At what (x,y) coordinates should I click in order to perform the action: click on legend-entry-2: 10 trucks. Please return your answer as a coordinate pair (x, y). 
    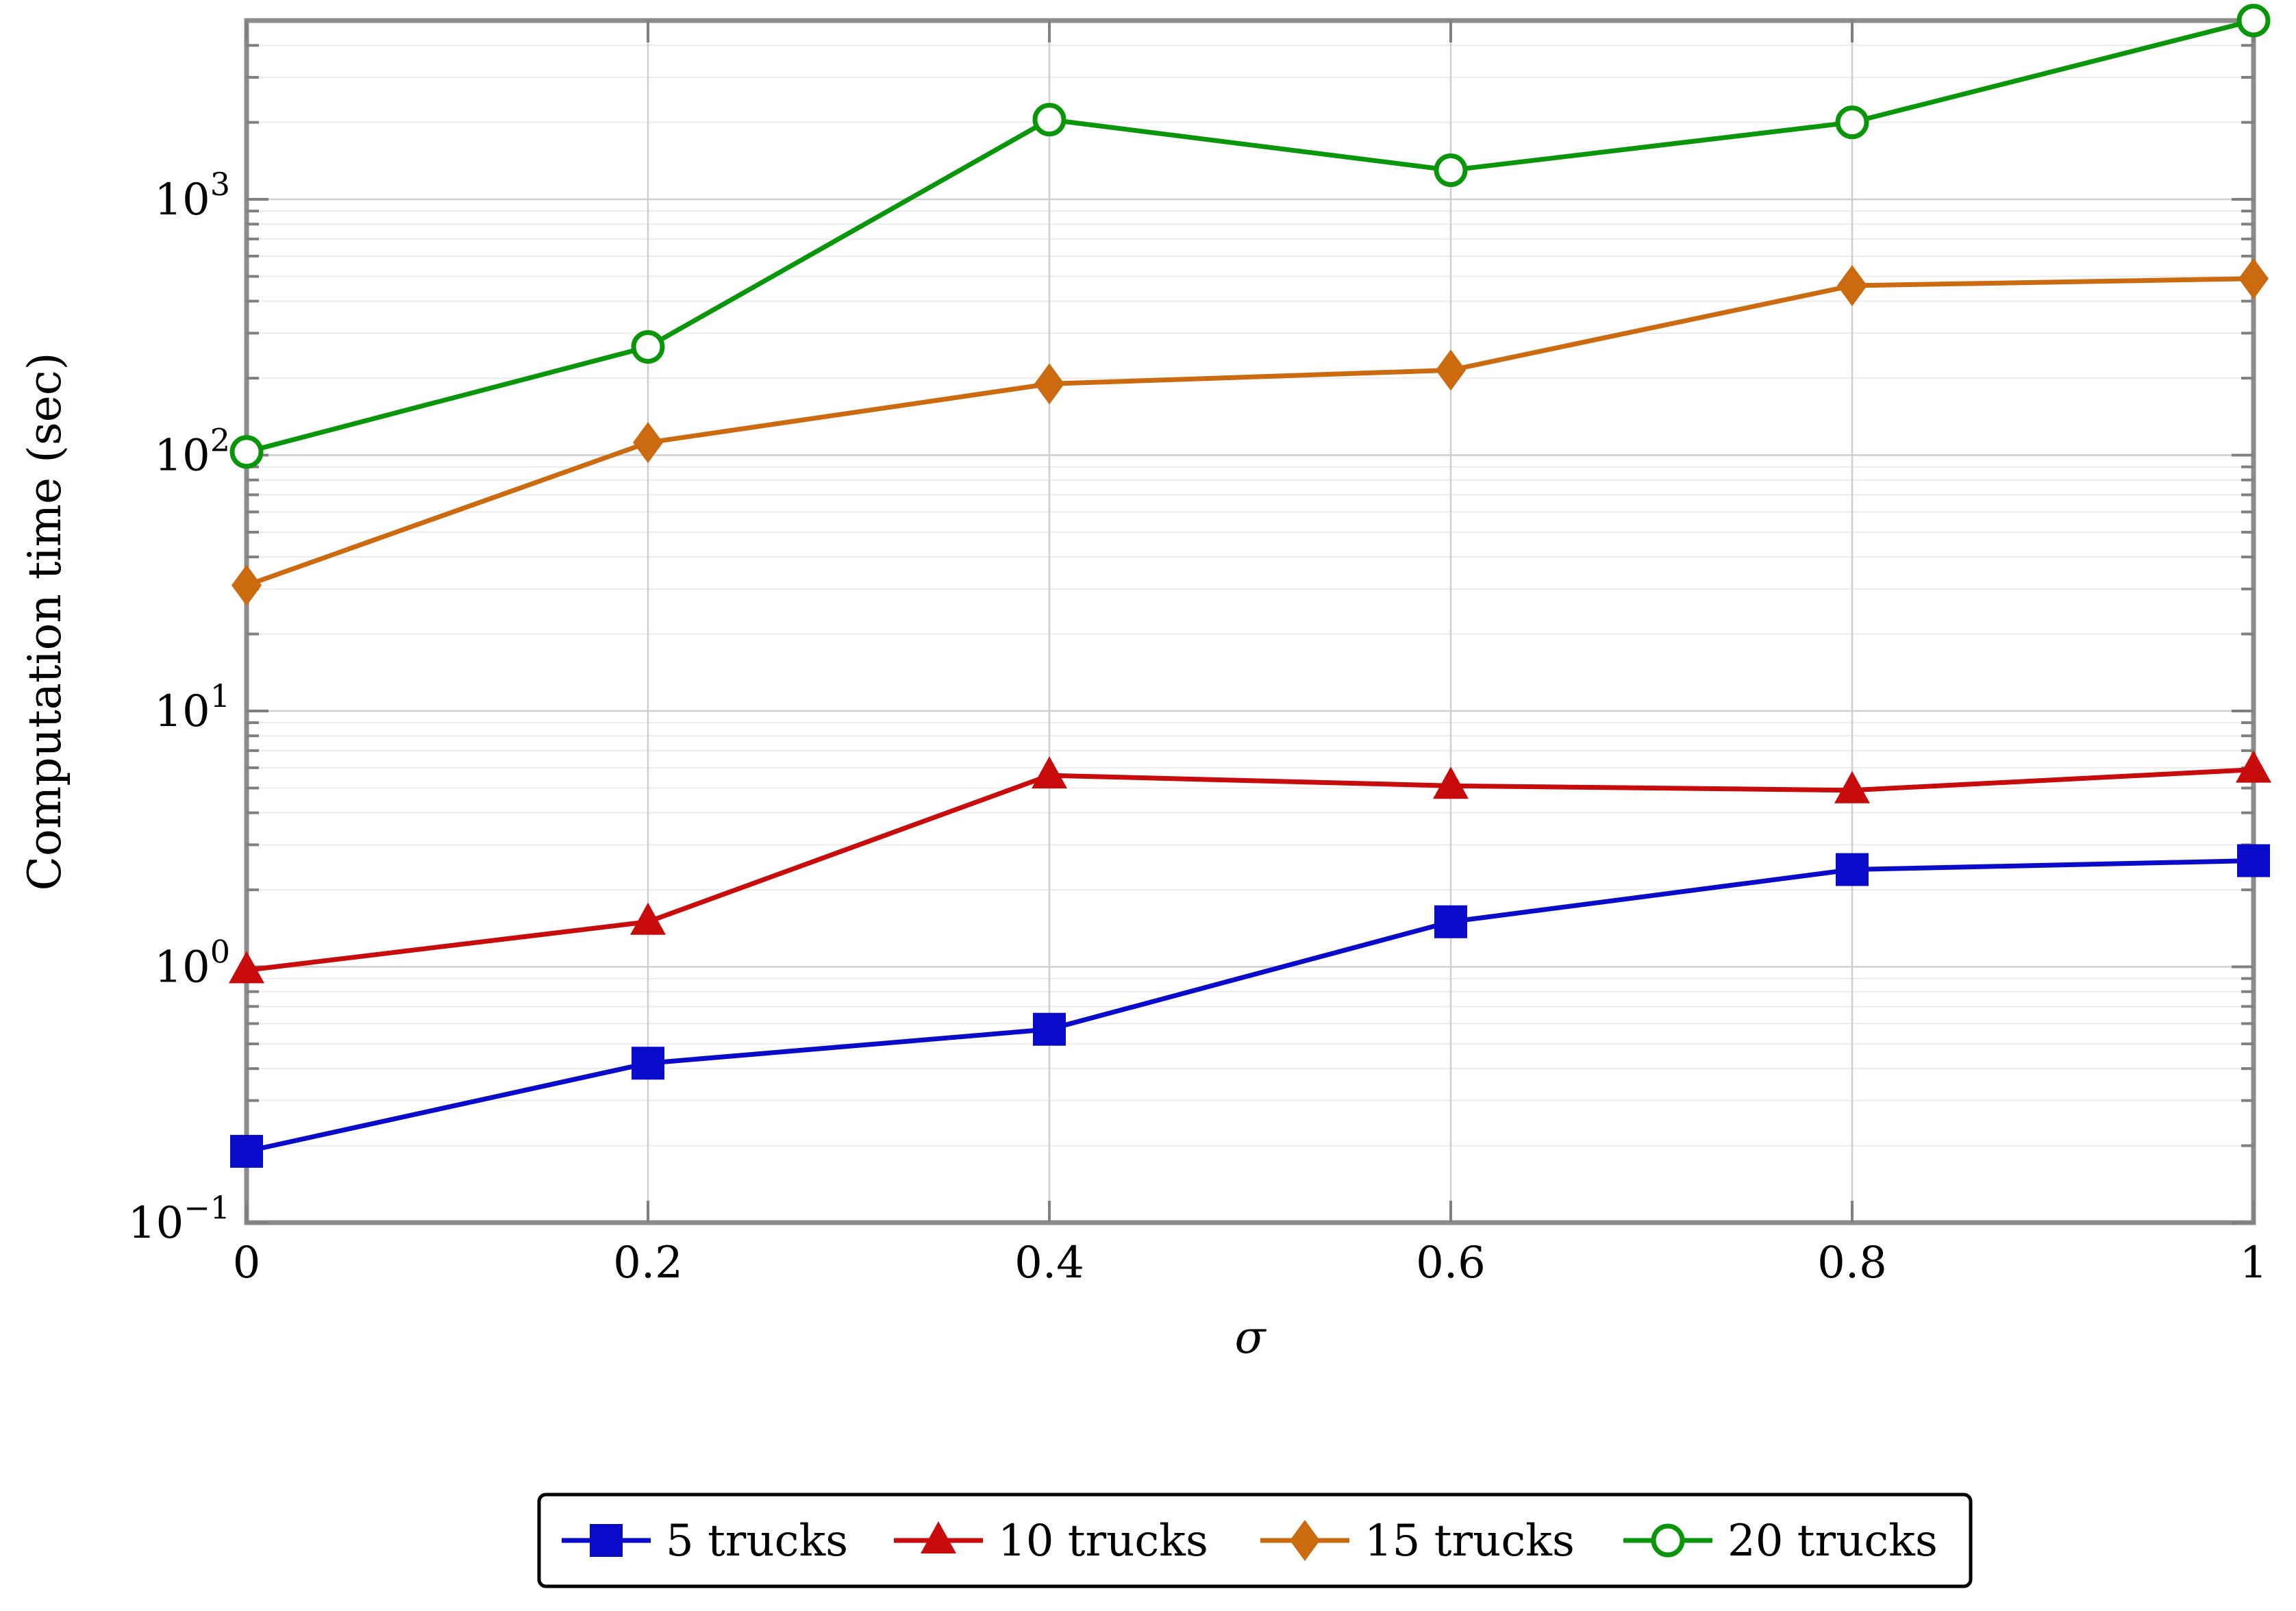
    Looking at the image, I should click on (1051, 1541).